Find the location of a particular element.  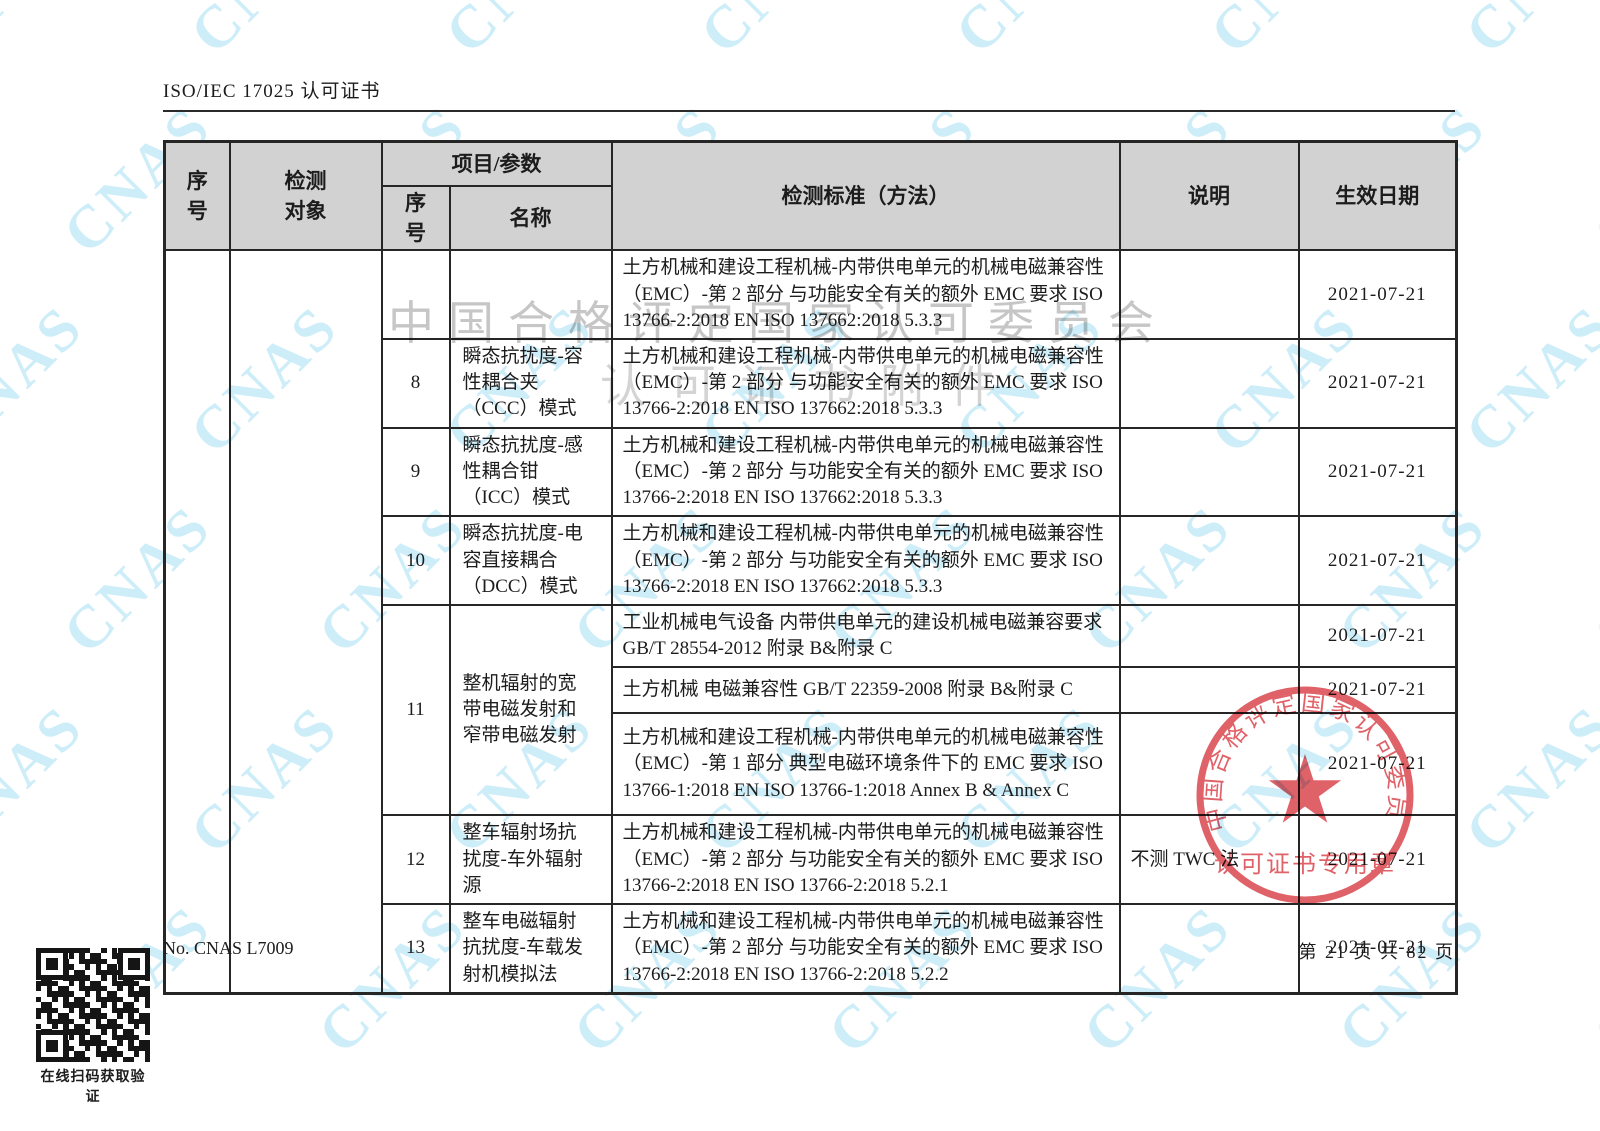

qr-caption: 在线扫码获取验证 is located at coordinates (93, 1087).